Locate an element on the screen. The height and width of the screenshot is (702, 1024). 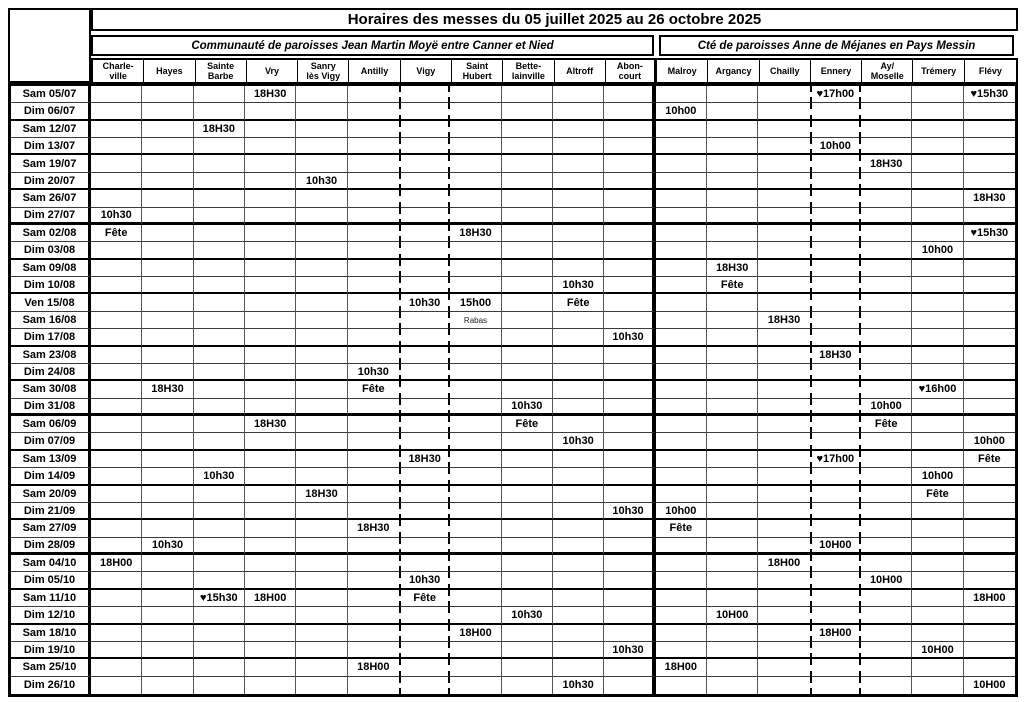
schedule-cell: Rabas is located at coordinates (476, 320).